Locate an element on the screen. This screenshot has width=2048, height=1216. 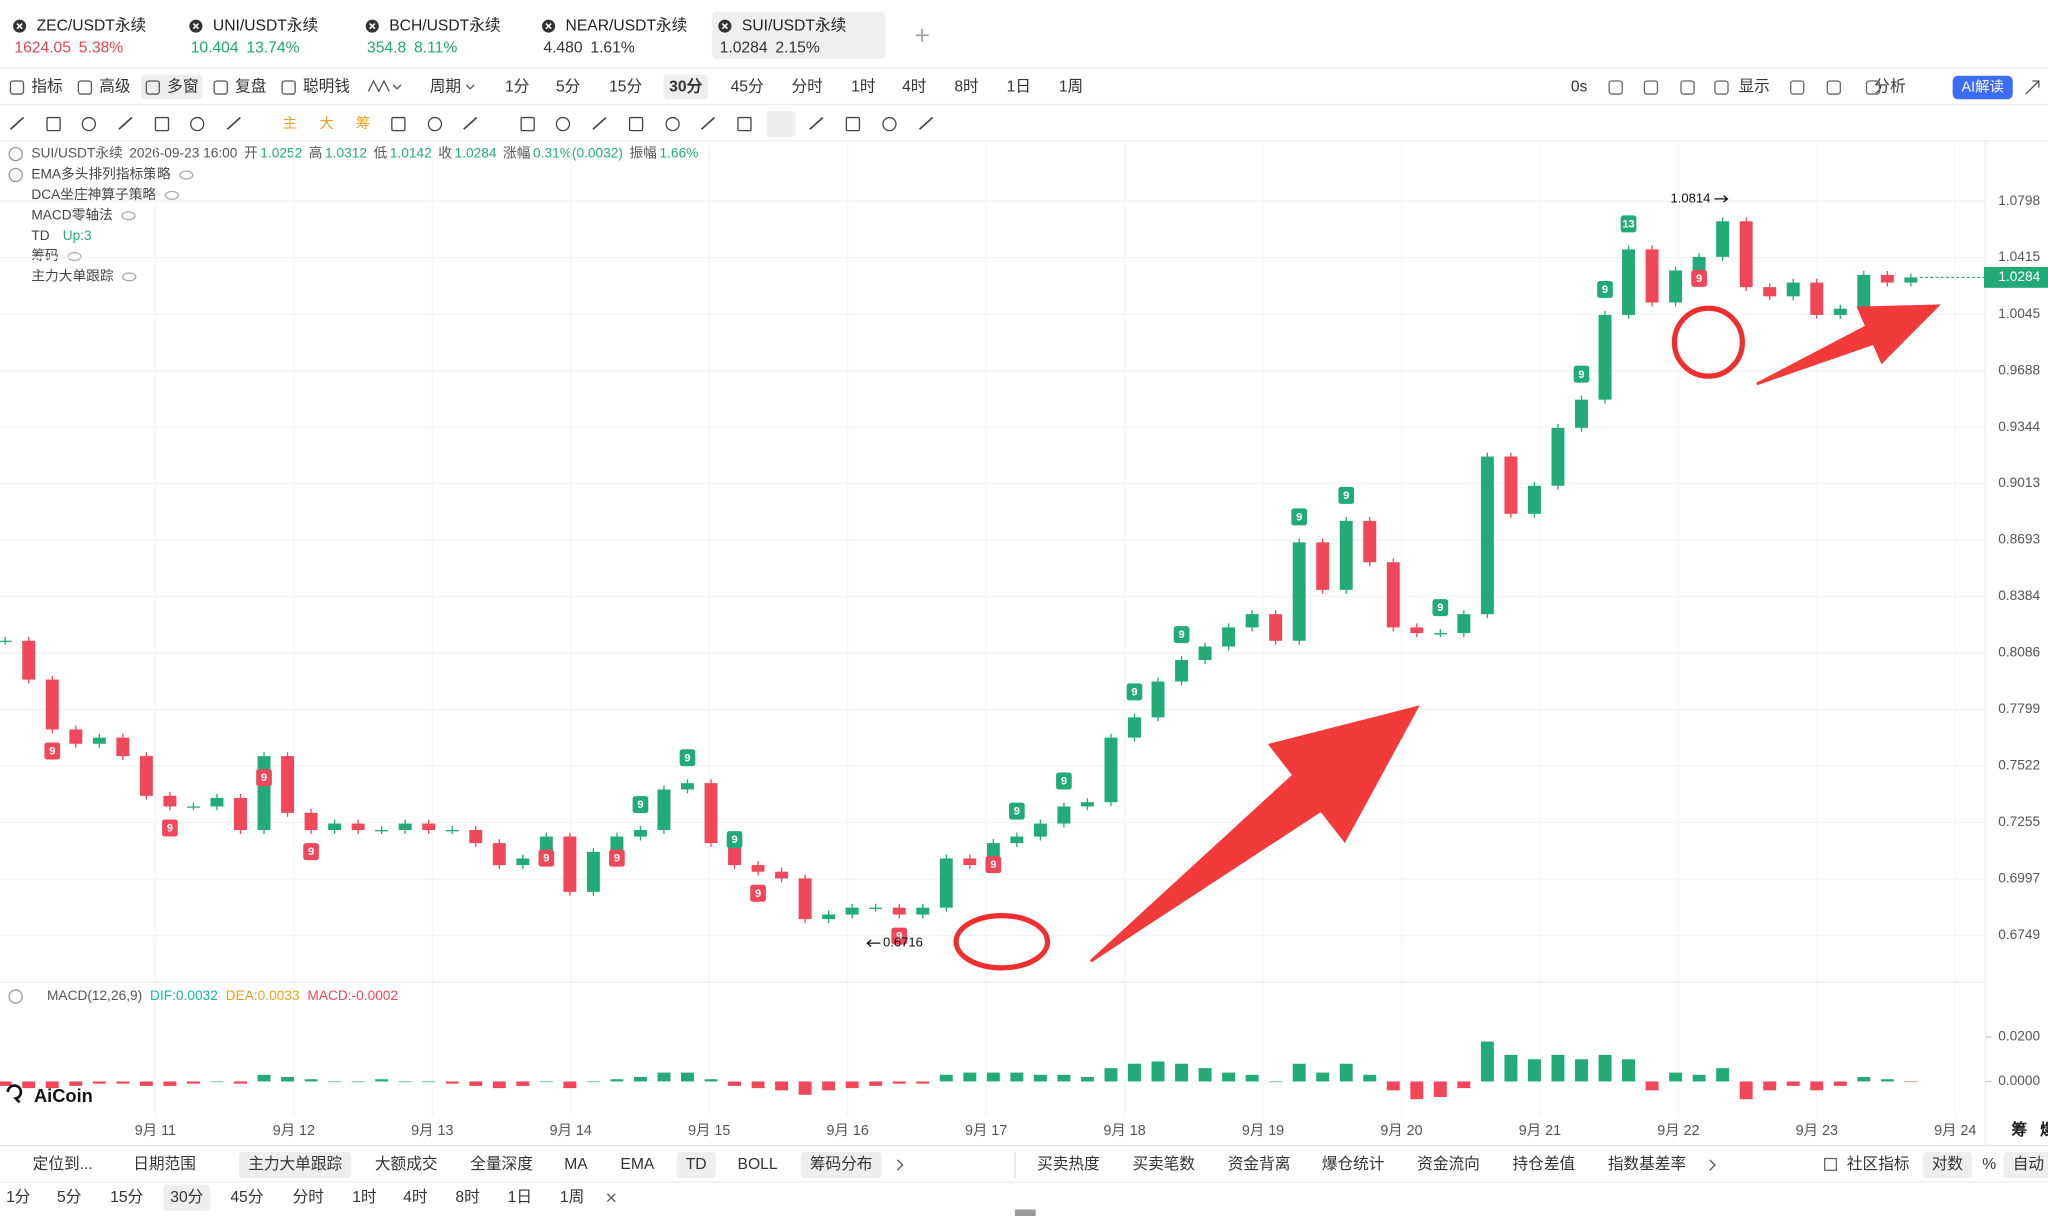
bottom-tab: EMA is located at coordinates (637, 1164).